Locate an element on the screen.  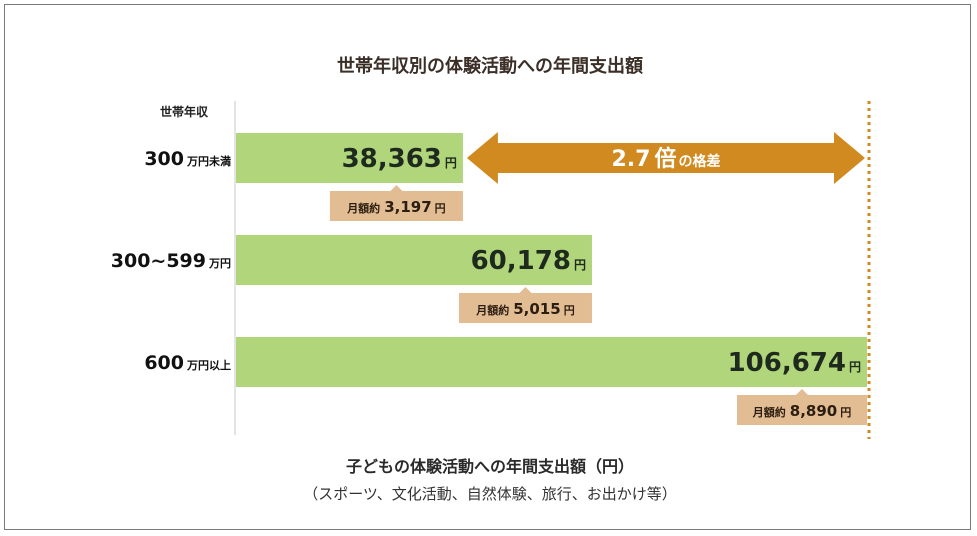
y-axis-title: 世帯年収 is located at coordinates (184, 111).